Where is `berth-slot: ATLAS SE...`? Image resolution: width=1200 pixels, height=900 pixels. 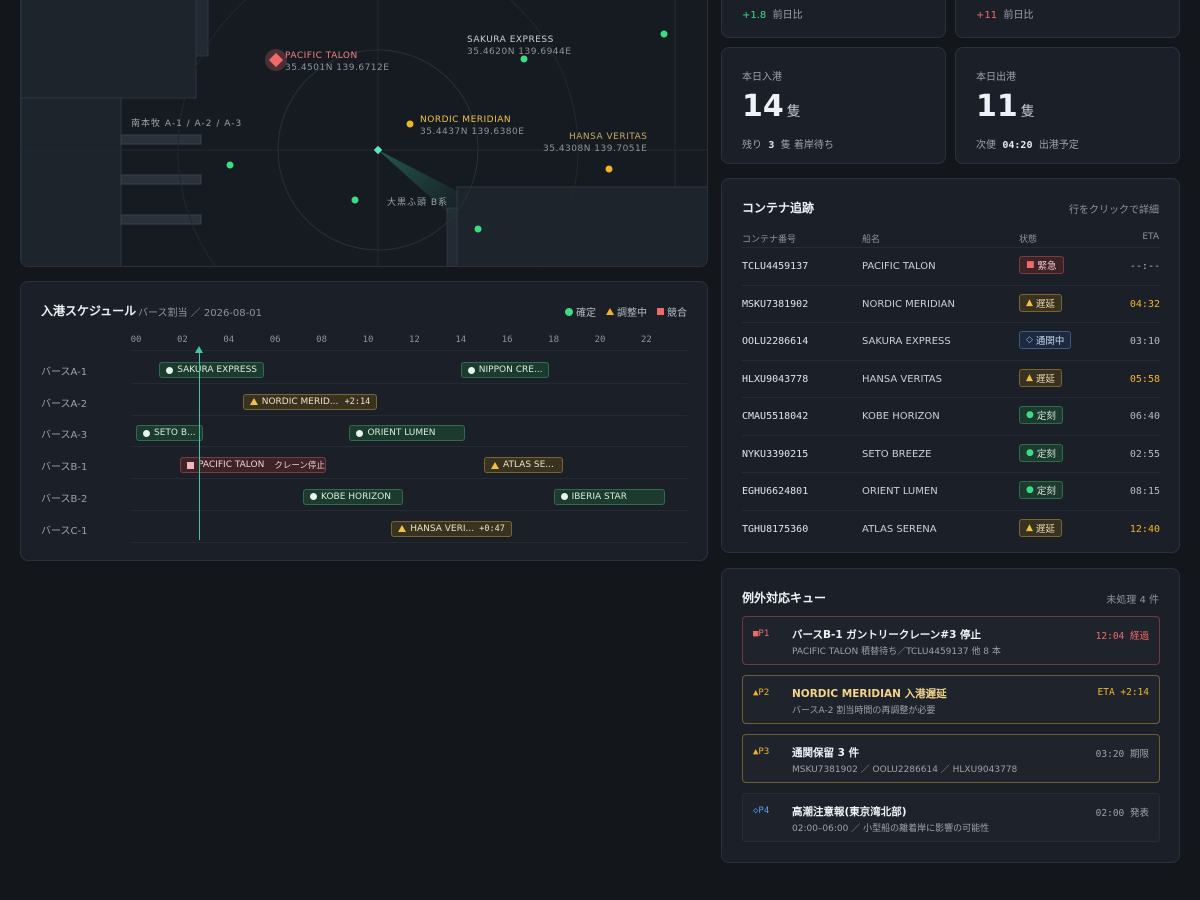 berth-slot: ATLAS SE... is located at coordinates (523, 465).